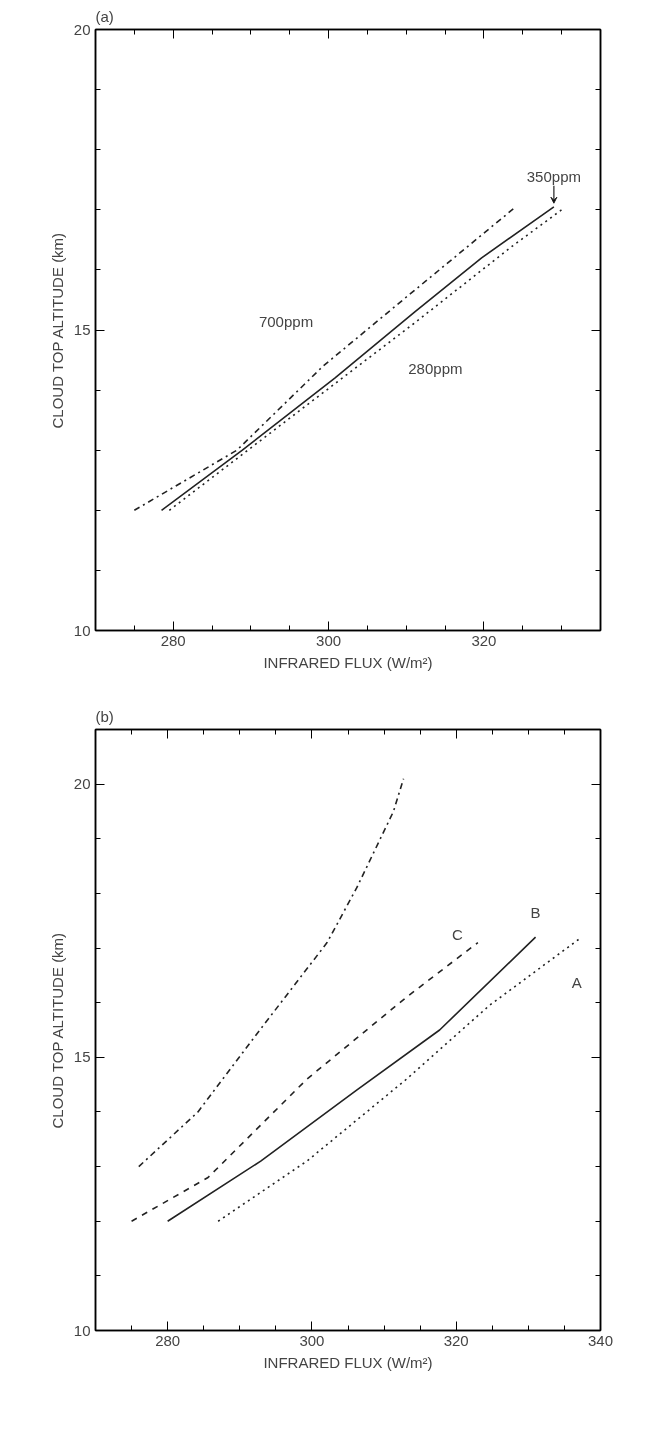 The image size is (651, 1444). I want to click on chart-title: (a), so click(104, 16).